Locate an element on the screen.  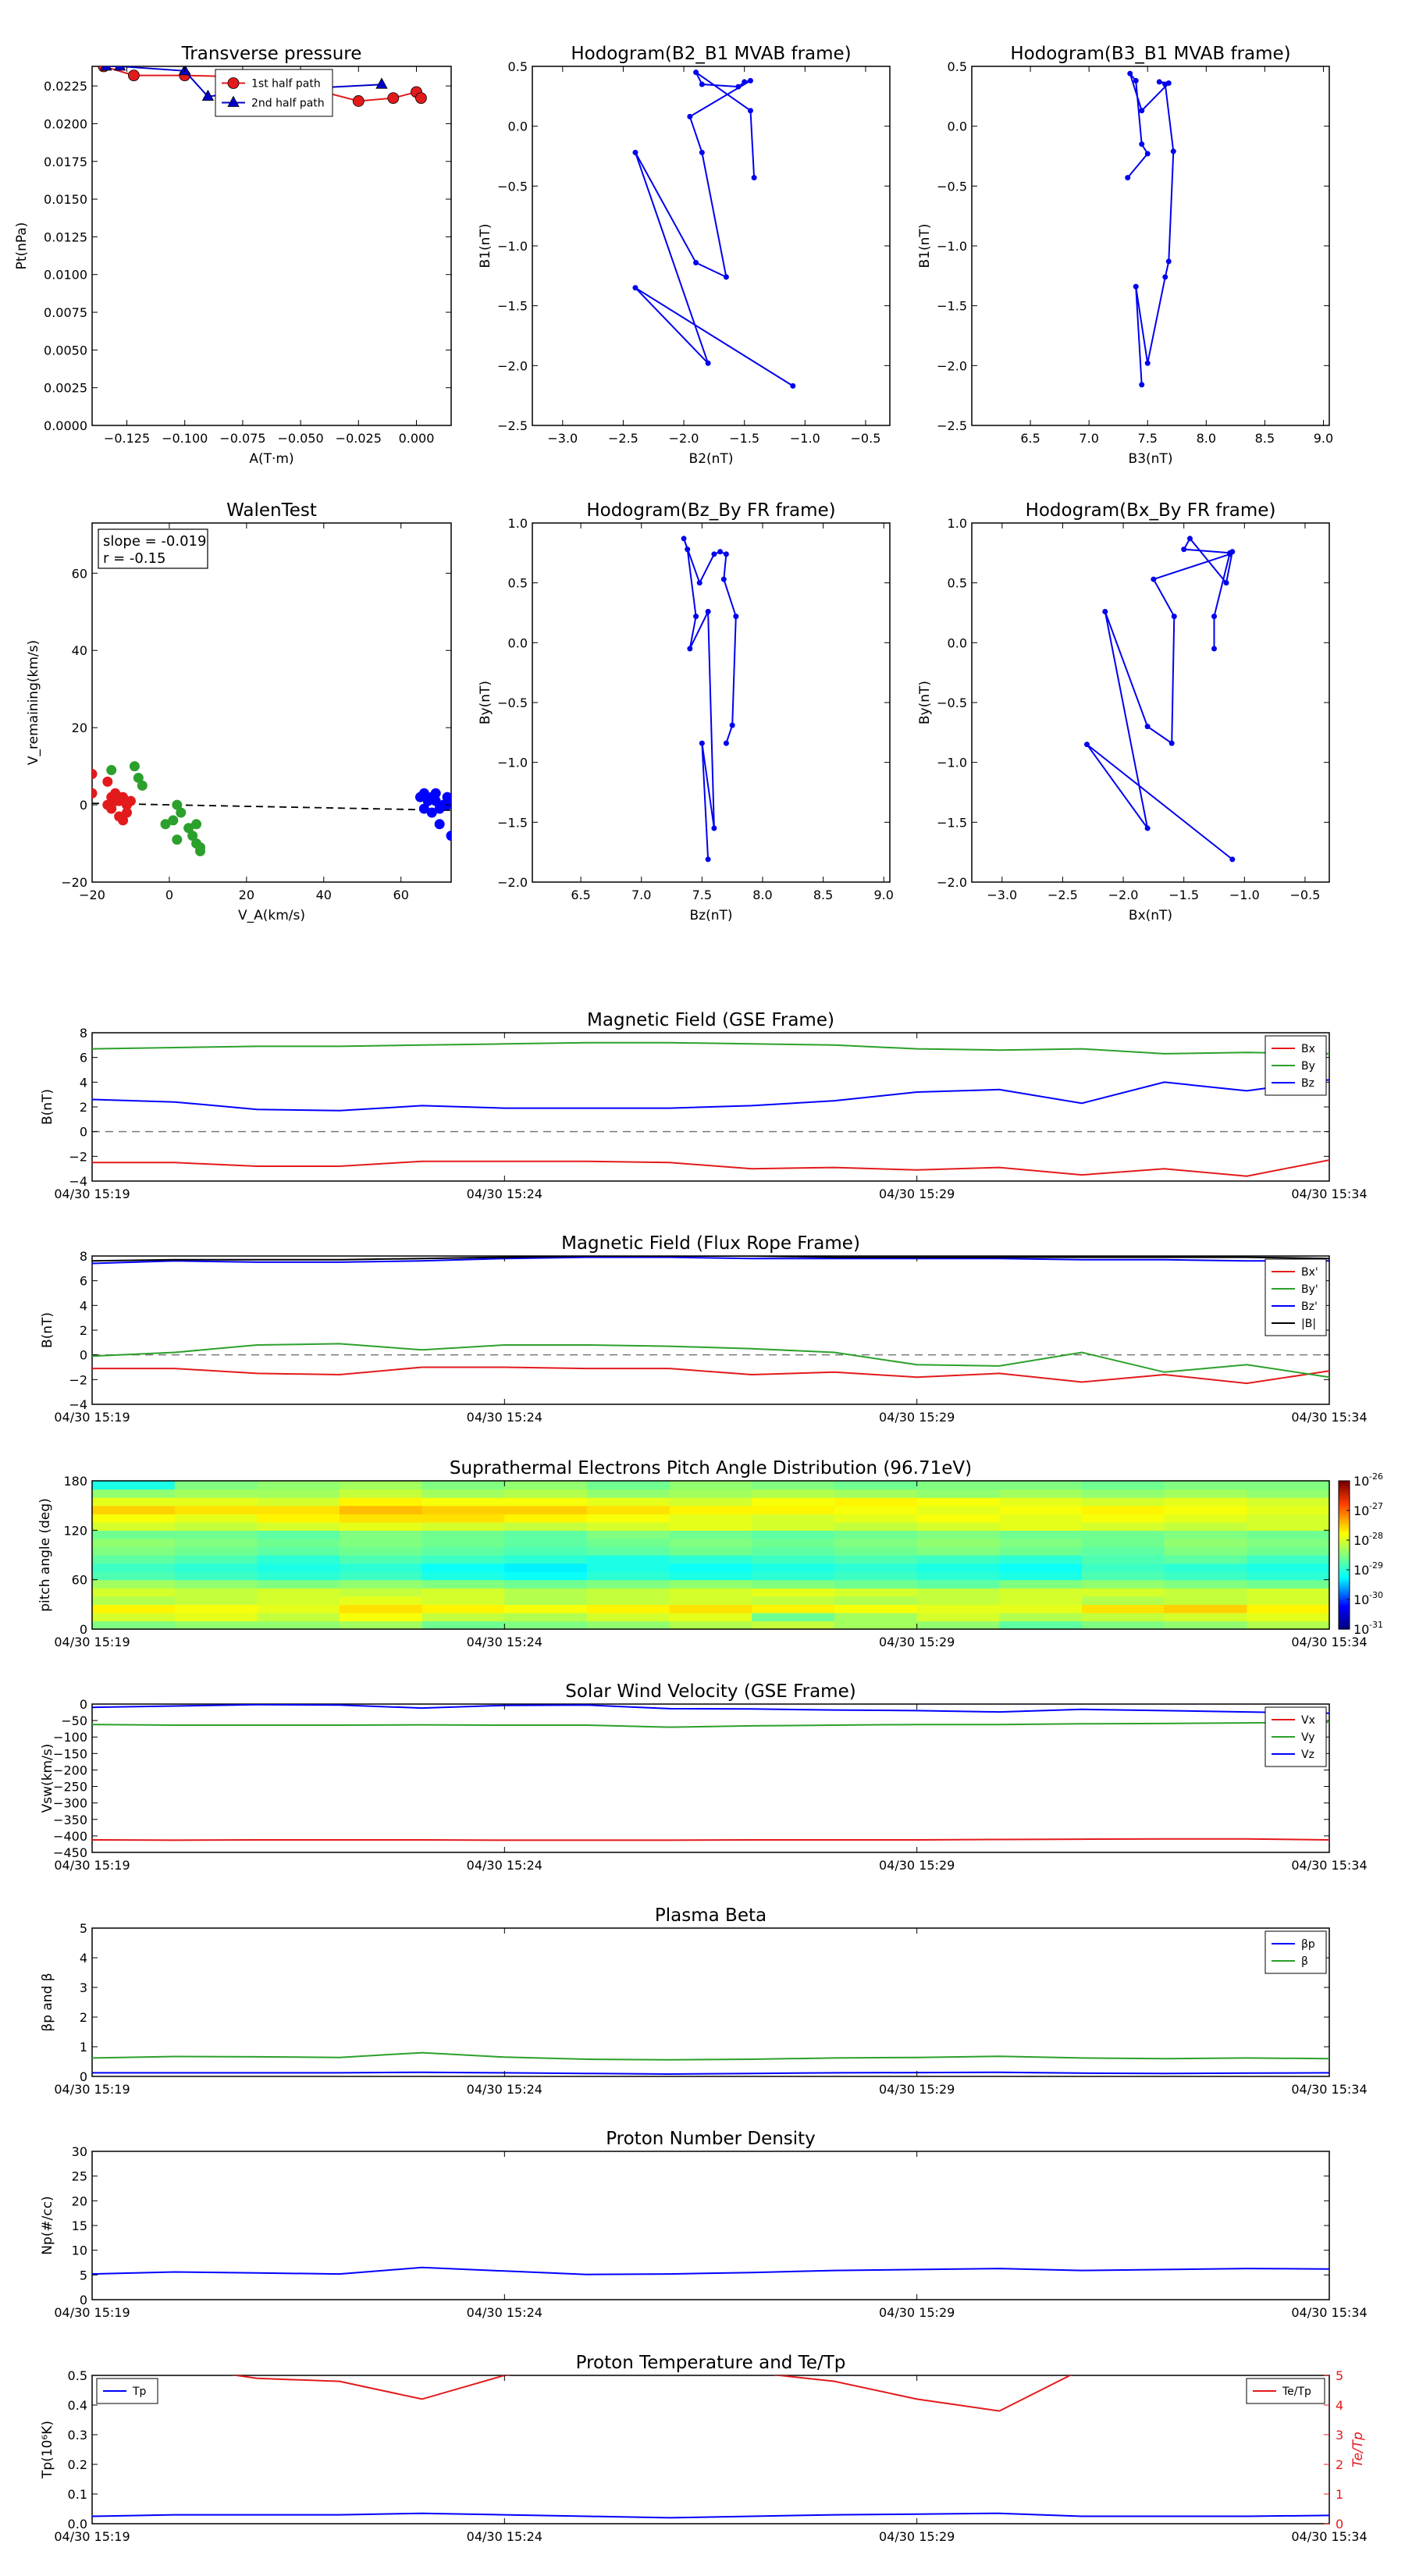
series-line is located at coordinates (1160, 698).